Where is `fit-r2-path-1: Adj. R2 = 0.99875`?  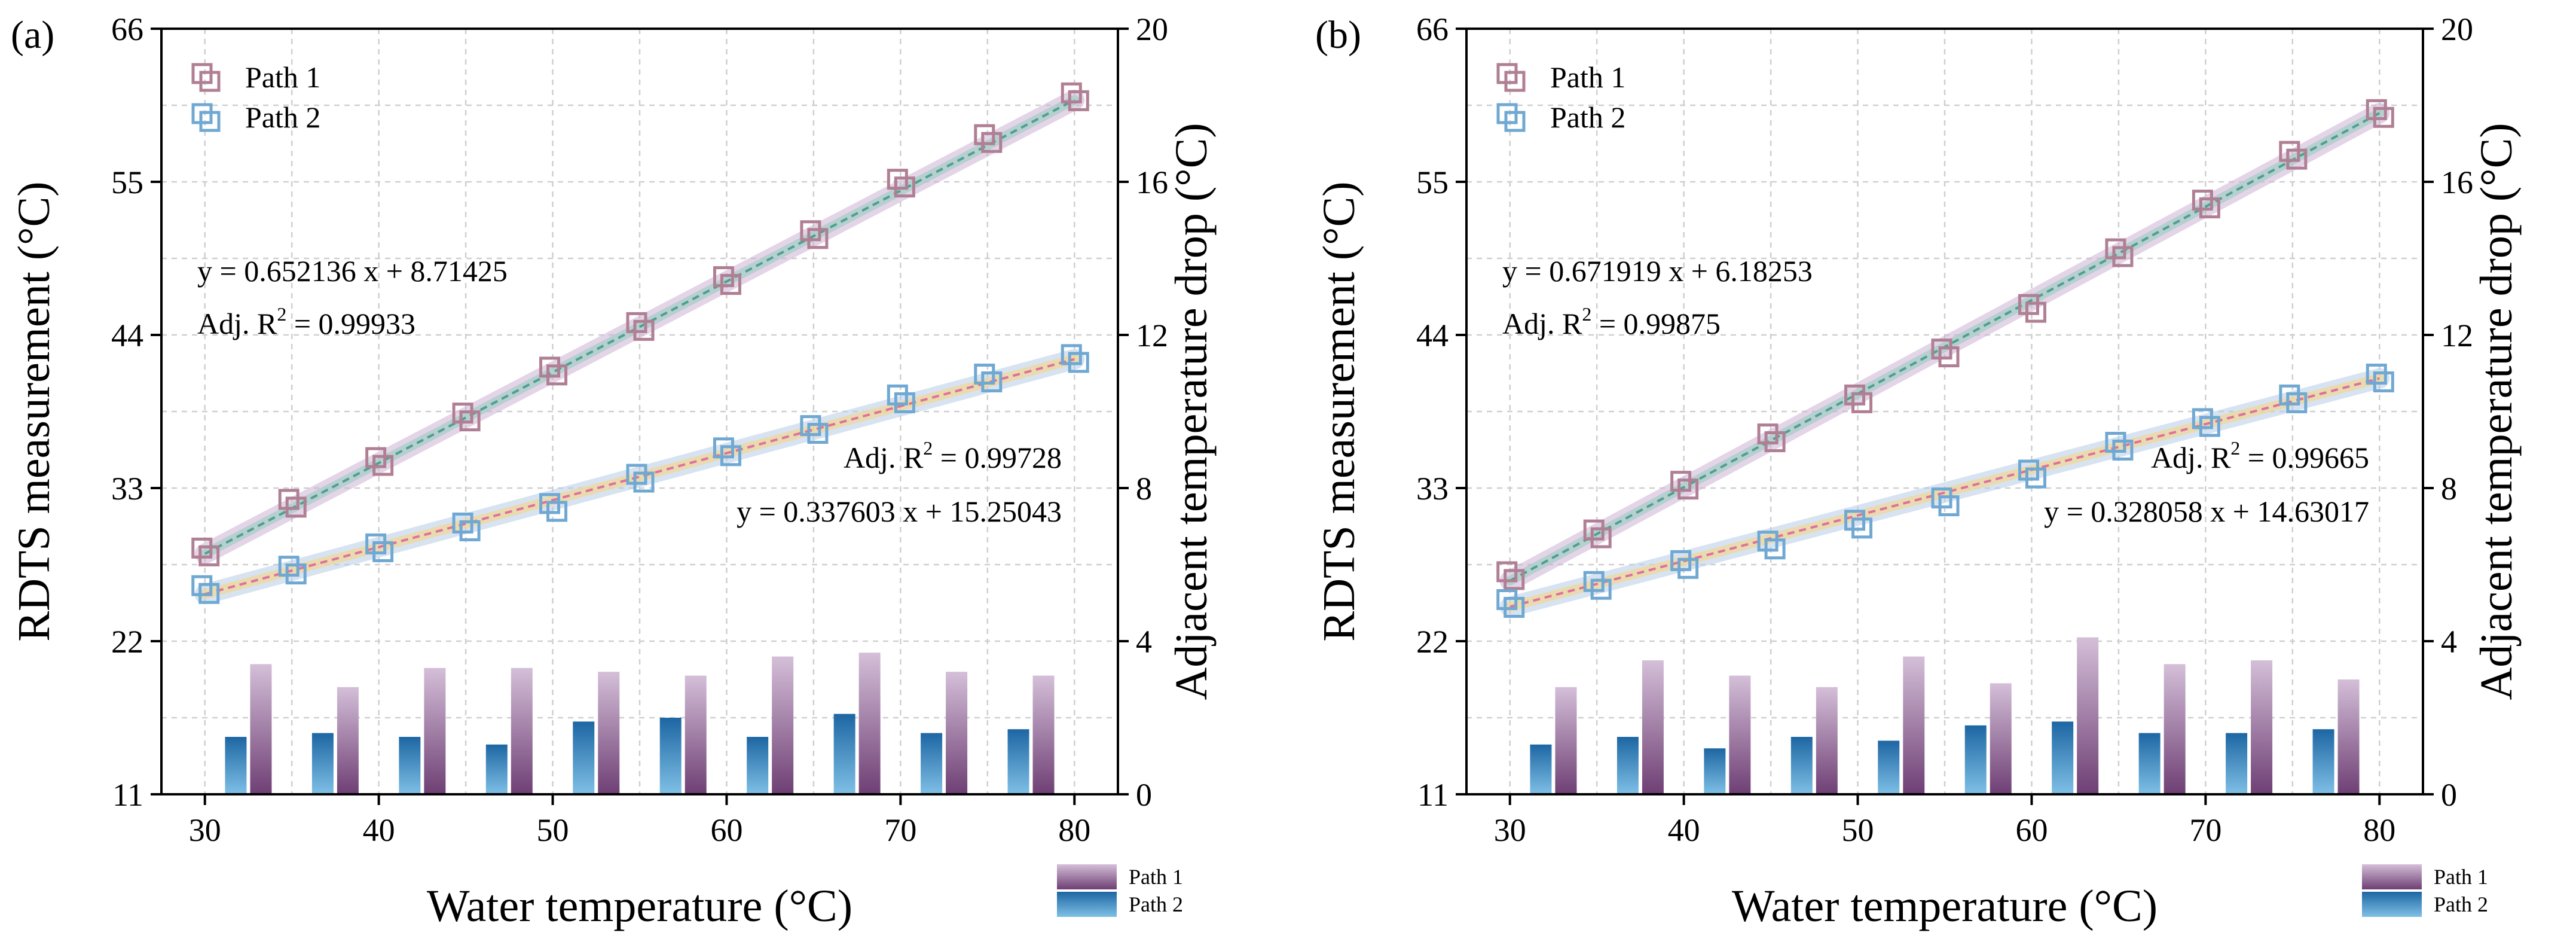 fit-r2-path-1: Adj. R2 = 0.99875 is located at coordinates (1611, 321).